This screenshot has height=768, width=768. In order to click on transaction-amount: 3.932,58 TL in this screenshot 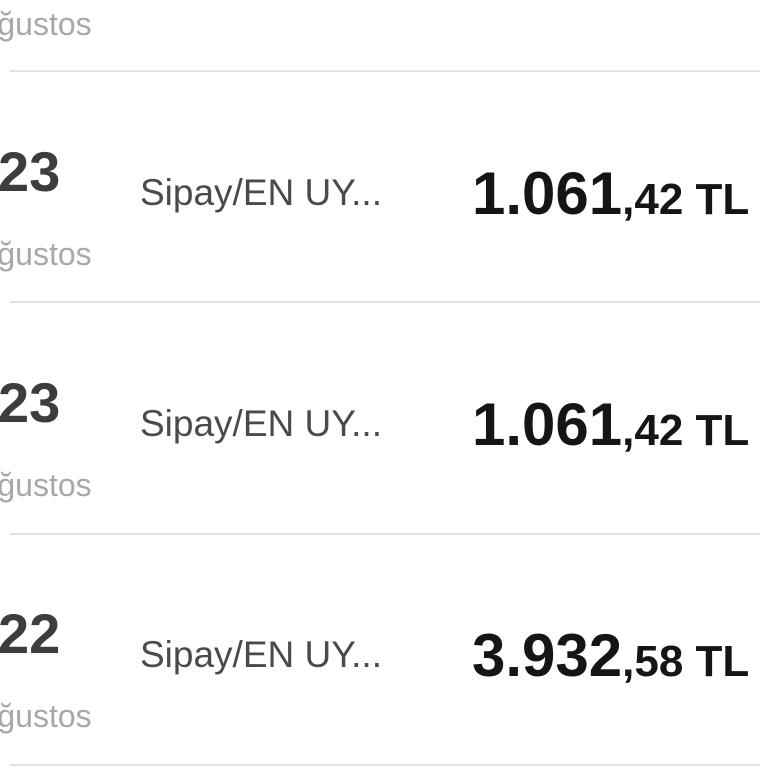, I will do `click(610, 656)`.